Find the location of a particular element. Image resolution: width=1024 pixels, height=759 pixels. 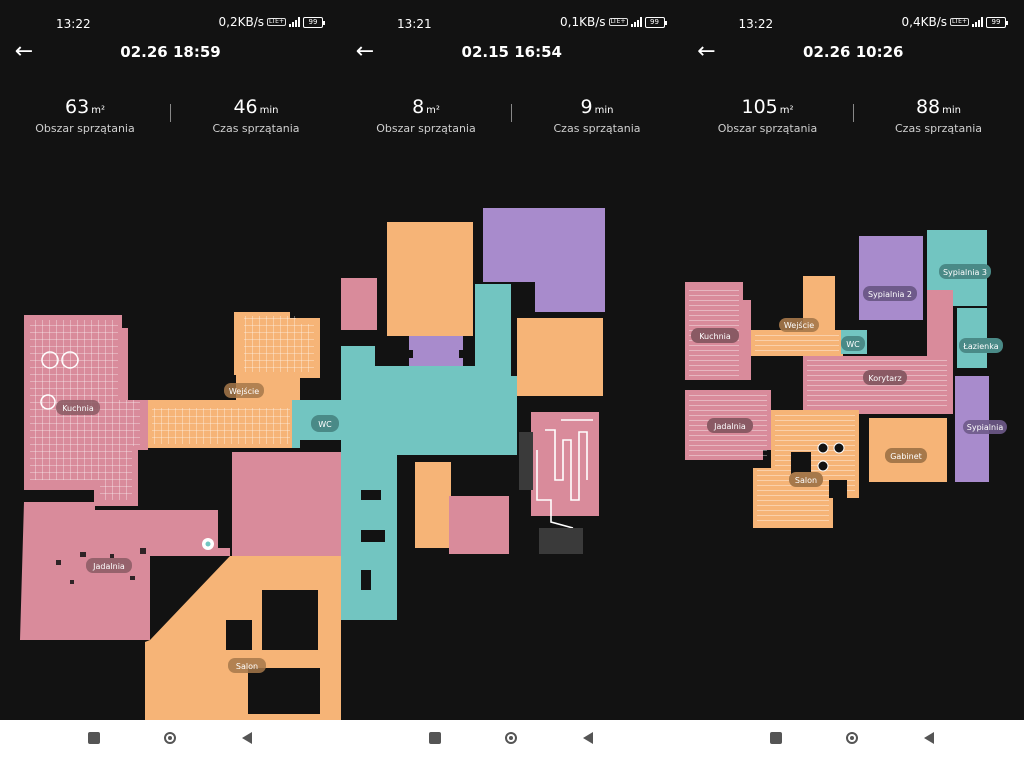

room-label-korytarz: Korytarz is located at coordinates (884, 377).